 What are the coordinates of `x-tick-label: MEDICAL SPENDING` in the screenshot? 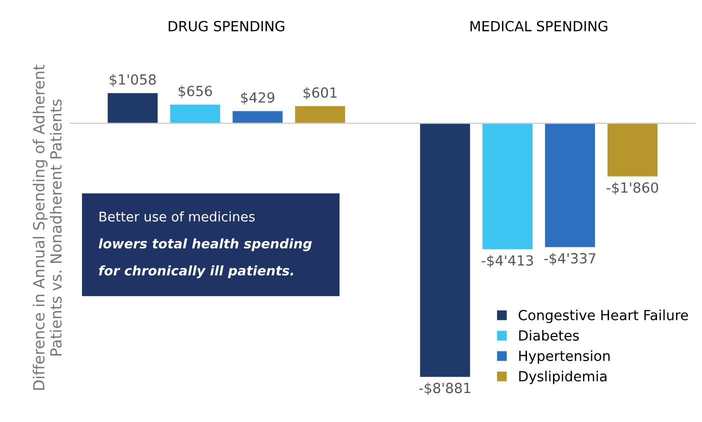 It's located at (539, 26).